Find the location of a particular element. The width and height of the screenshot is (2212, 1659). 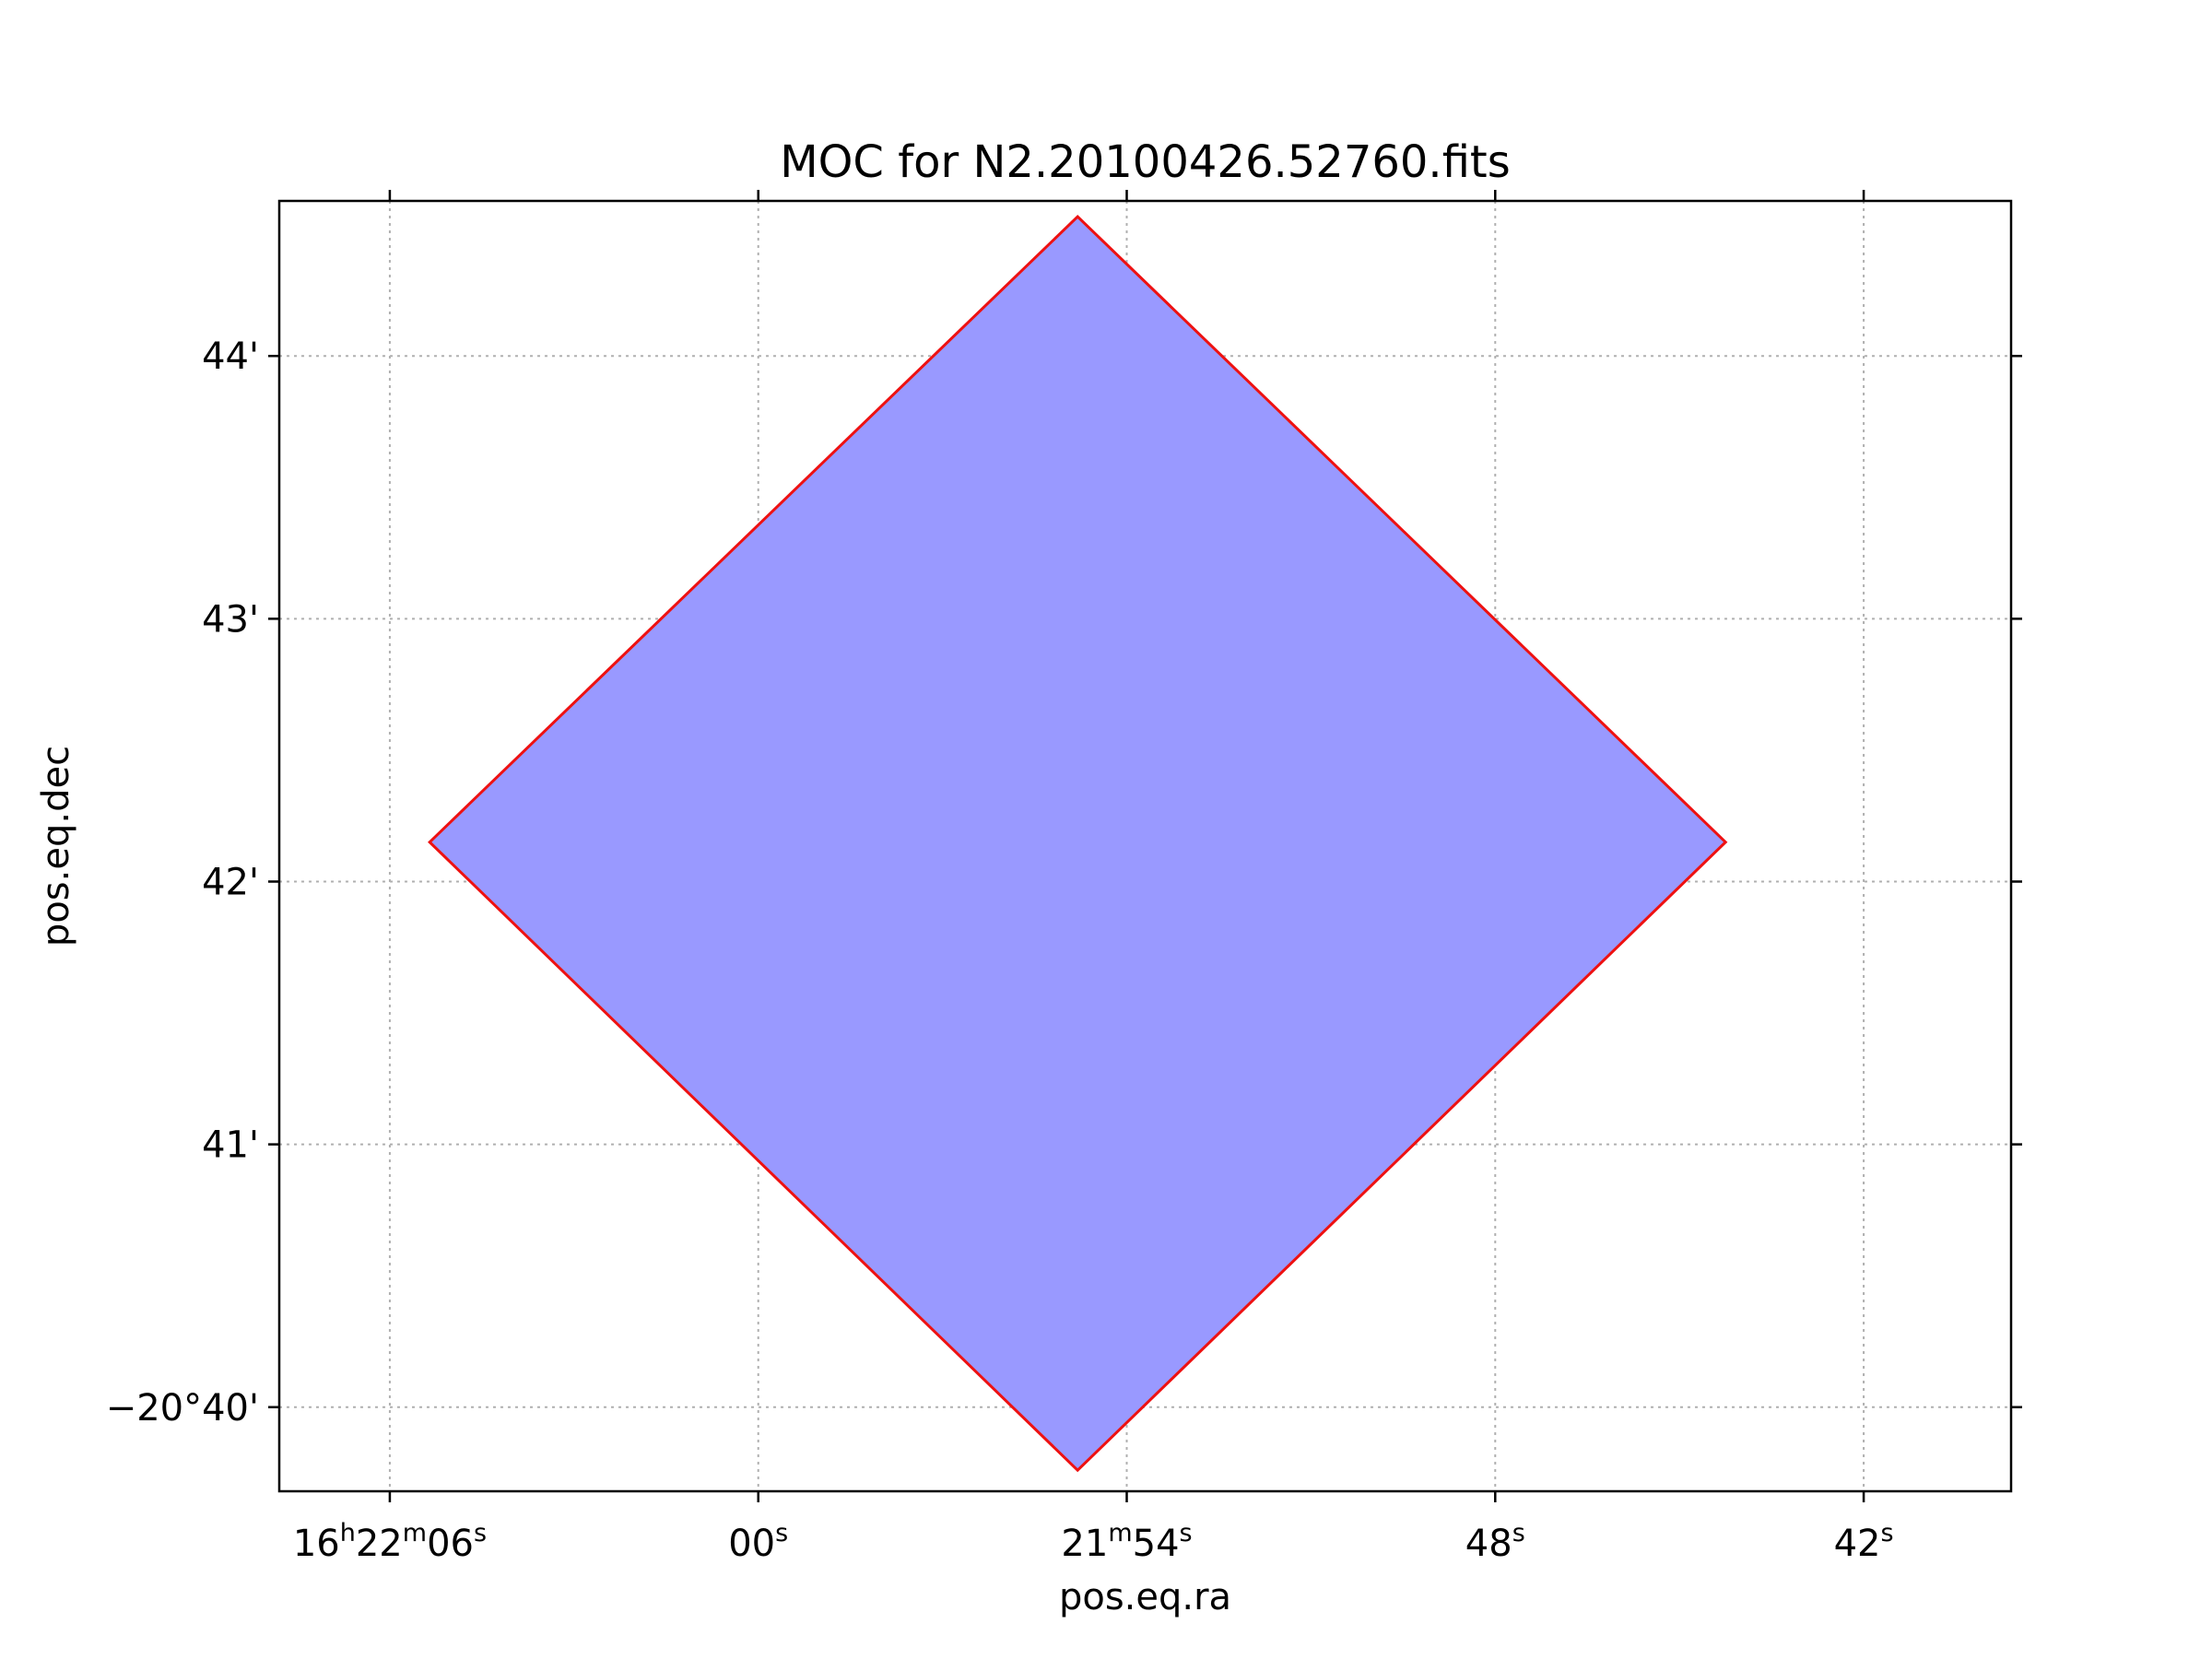

y-tick-label: 42' is located at coordinates (230, 882).